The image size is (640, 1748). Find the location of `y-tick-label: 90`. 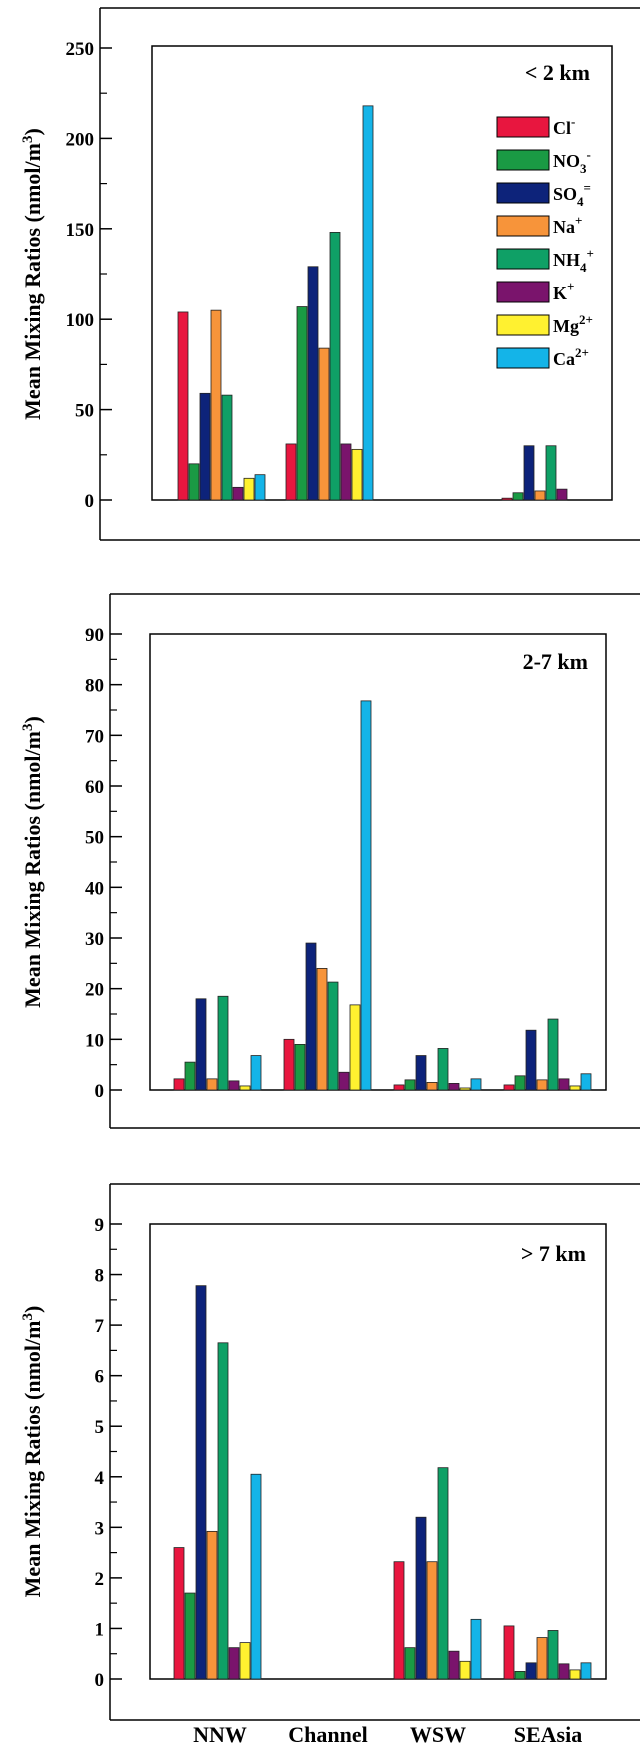

y-tick-label: 90 is located at coordinates (94, 635).